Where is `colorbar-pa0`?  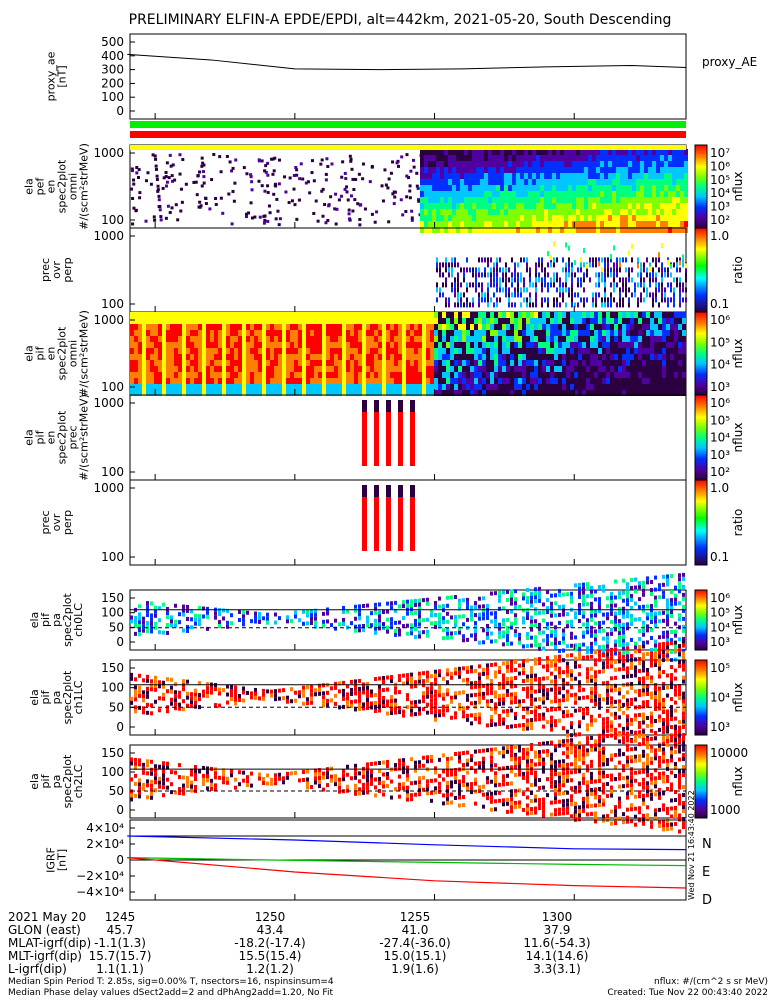
colorbar-pa0 is located at coordinates (701, 620).